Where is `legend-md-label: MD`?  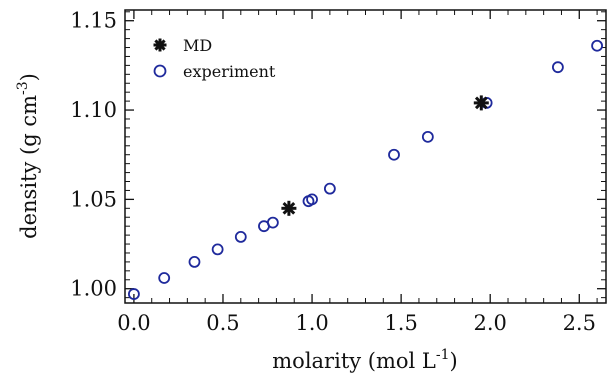
legend-md-label: MD is located at coordinates (197, 45).